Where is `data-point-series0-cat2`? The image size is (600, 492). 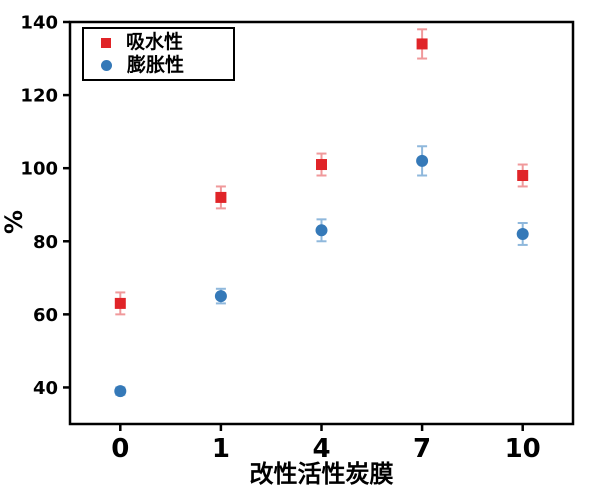
data-point-series0-cat2 is located at coordinates (321, 165).